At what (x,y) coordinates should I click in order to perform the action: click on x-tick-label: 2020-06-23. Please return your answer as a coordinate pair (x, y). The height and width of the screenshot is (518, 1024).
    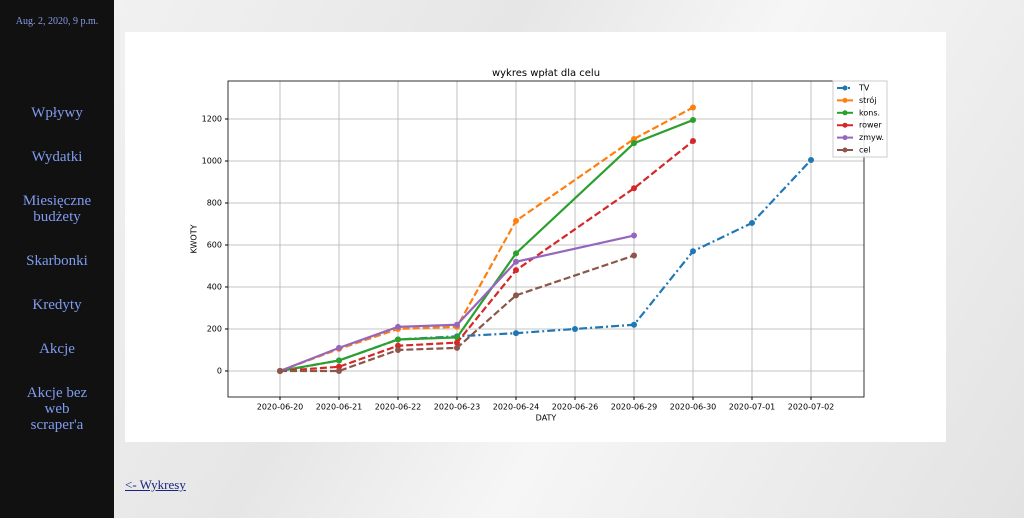
    Looking at the image, I should click on (457, 407).